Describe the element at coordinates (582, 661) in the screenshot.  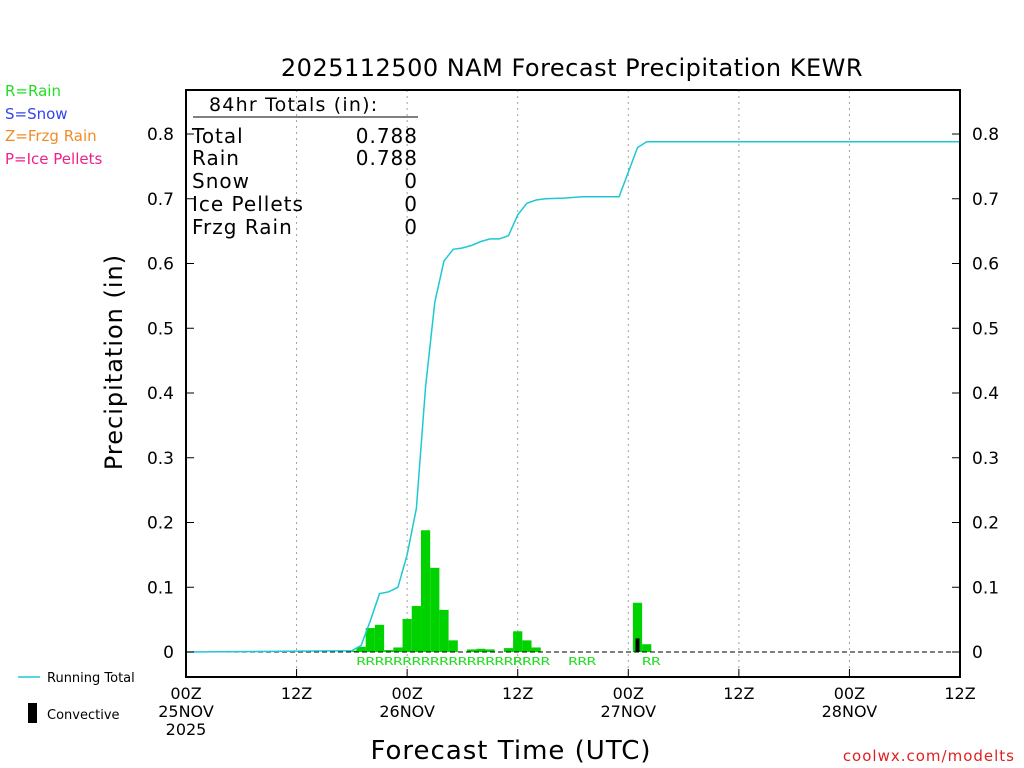
I see `ptype-label: RRR` at that location.